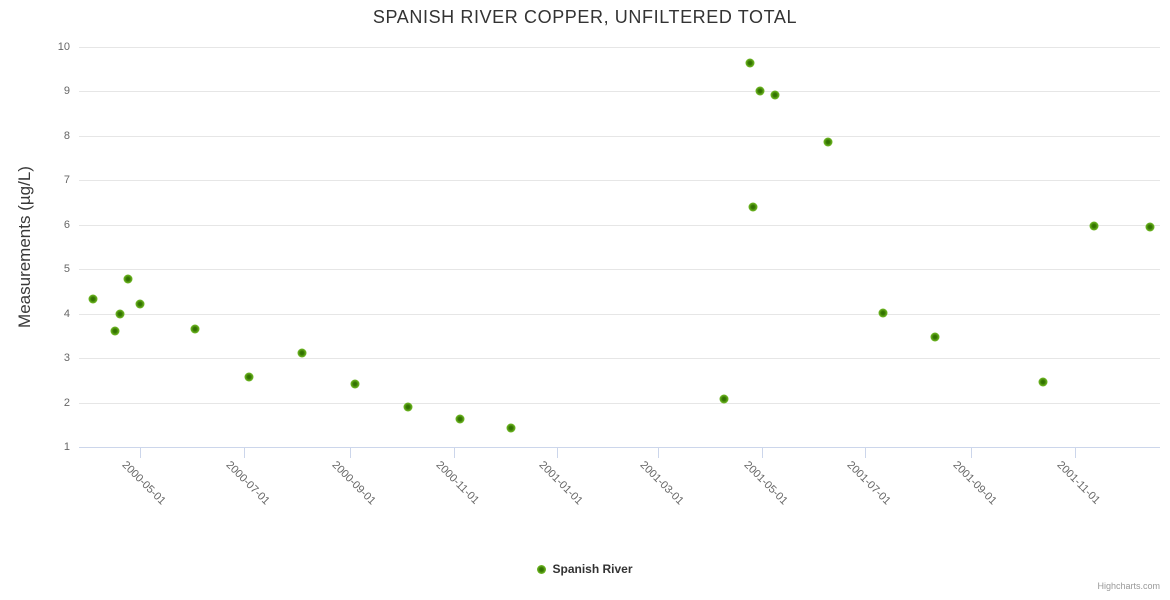 Image resolution: width=1170 pixels, height=600 pixels. Describe the element at coordinates (144, 483) in the screenshot. I see `x-axis-tick-label: 2000-05-01` at that location.